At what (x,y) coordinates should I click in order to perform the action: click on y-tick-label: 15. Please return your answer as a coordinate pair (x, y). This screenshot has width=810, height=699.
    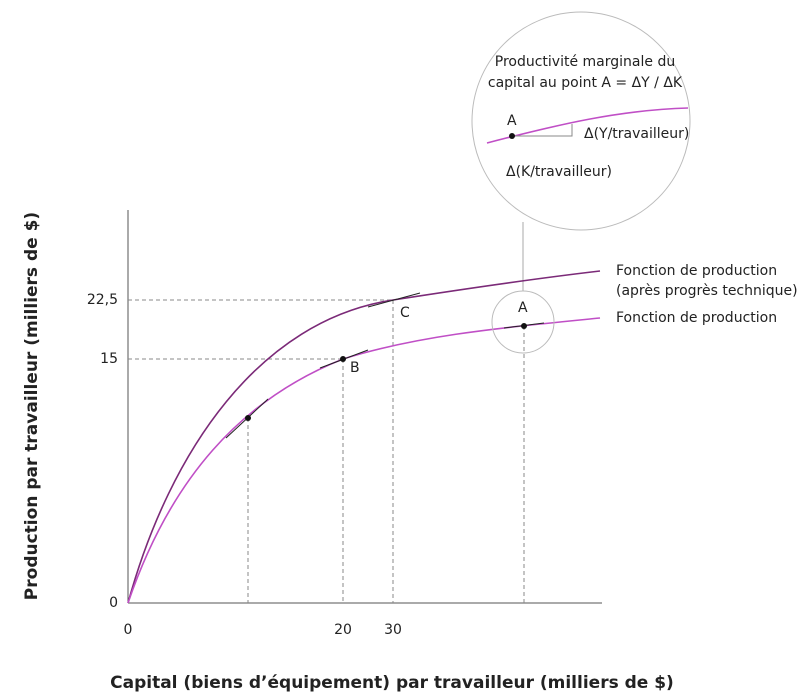
    Looking at the image, I should click on (109, 359).